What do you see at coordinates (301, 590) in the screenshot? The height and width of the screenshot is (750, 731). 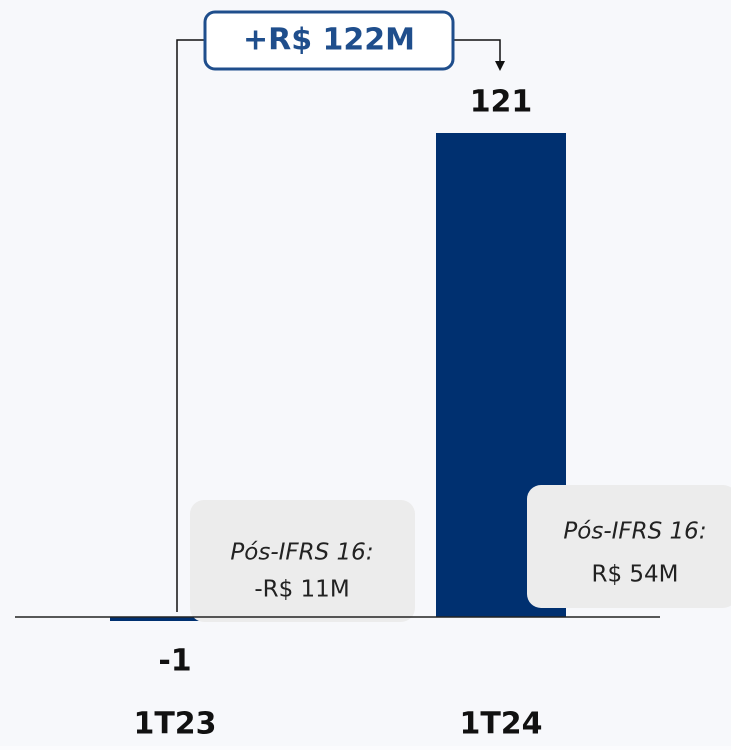 I see `note-value: -R$ 11M` at bounding box center [301, 590].